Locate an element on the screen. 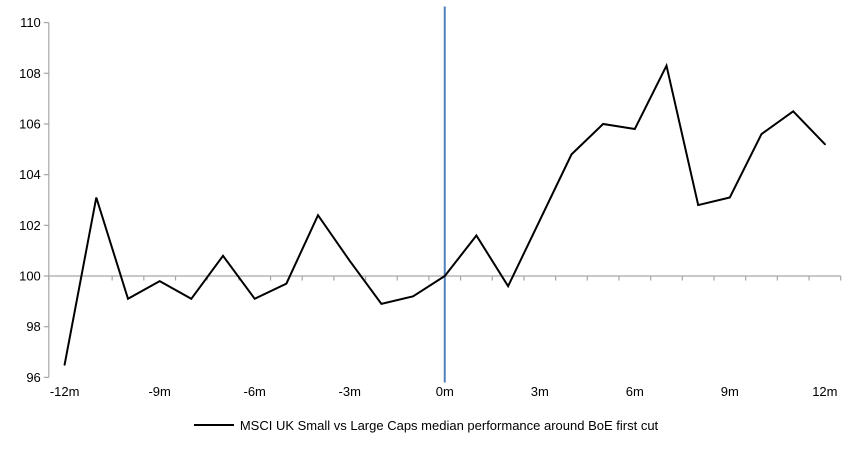 The image size is (852, 450). y-tick-label: 106 is located at coordinates (30, 123).